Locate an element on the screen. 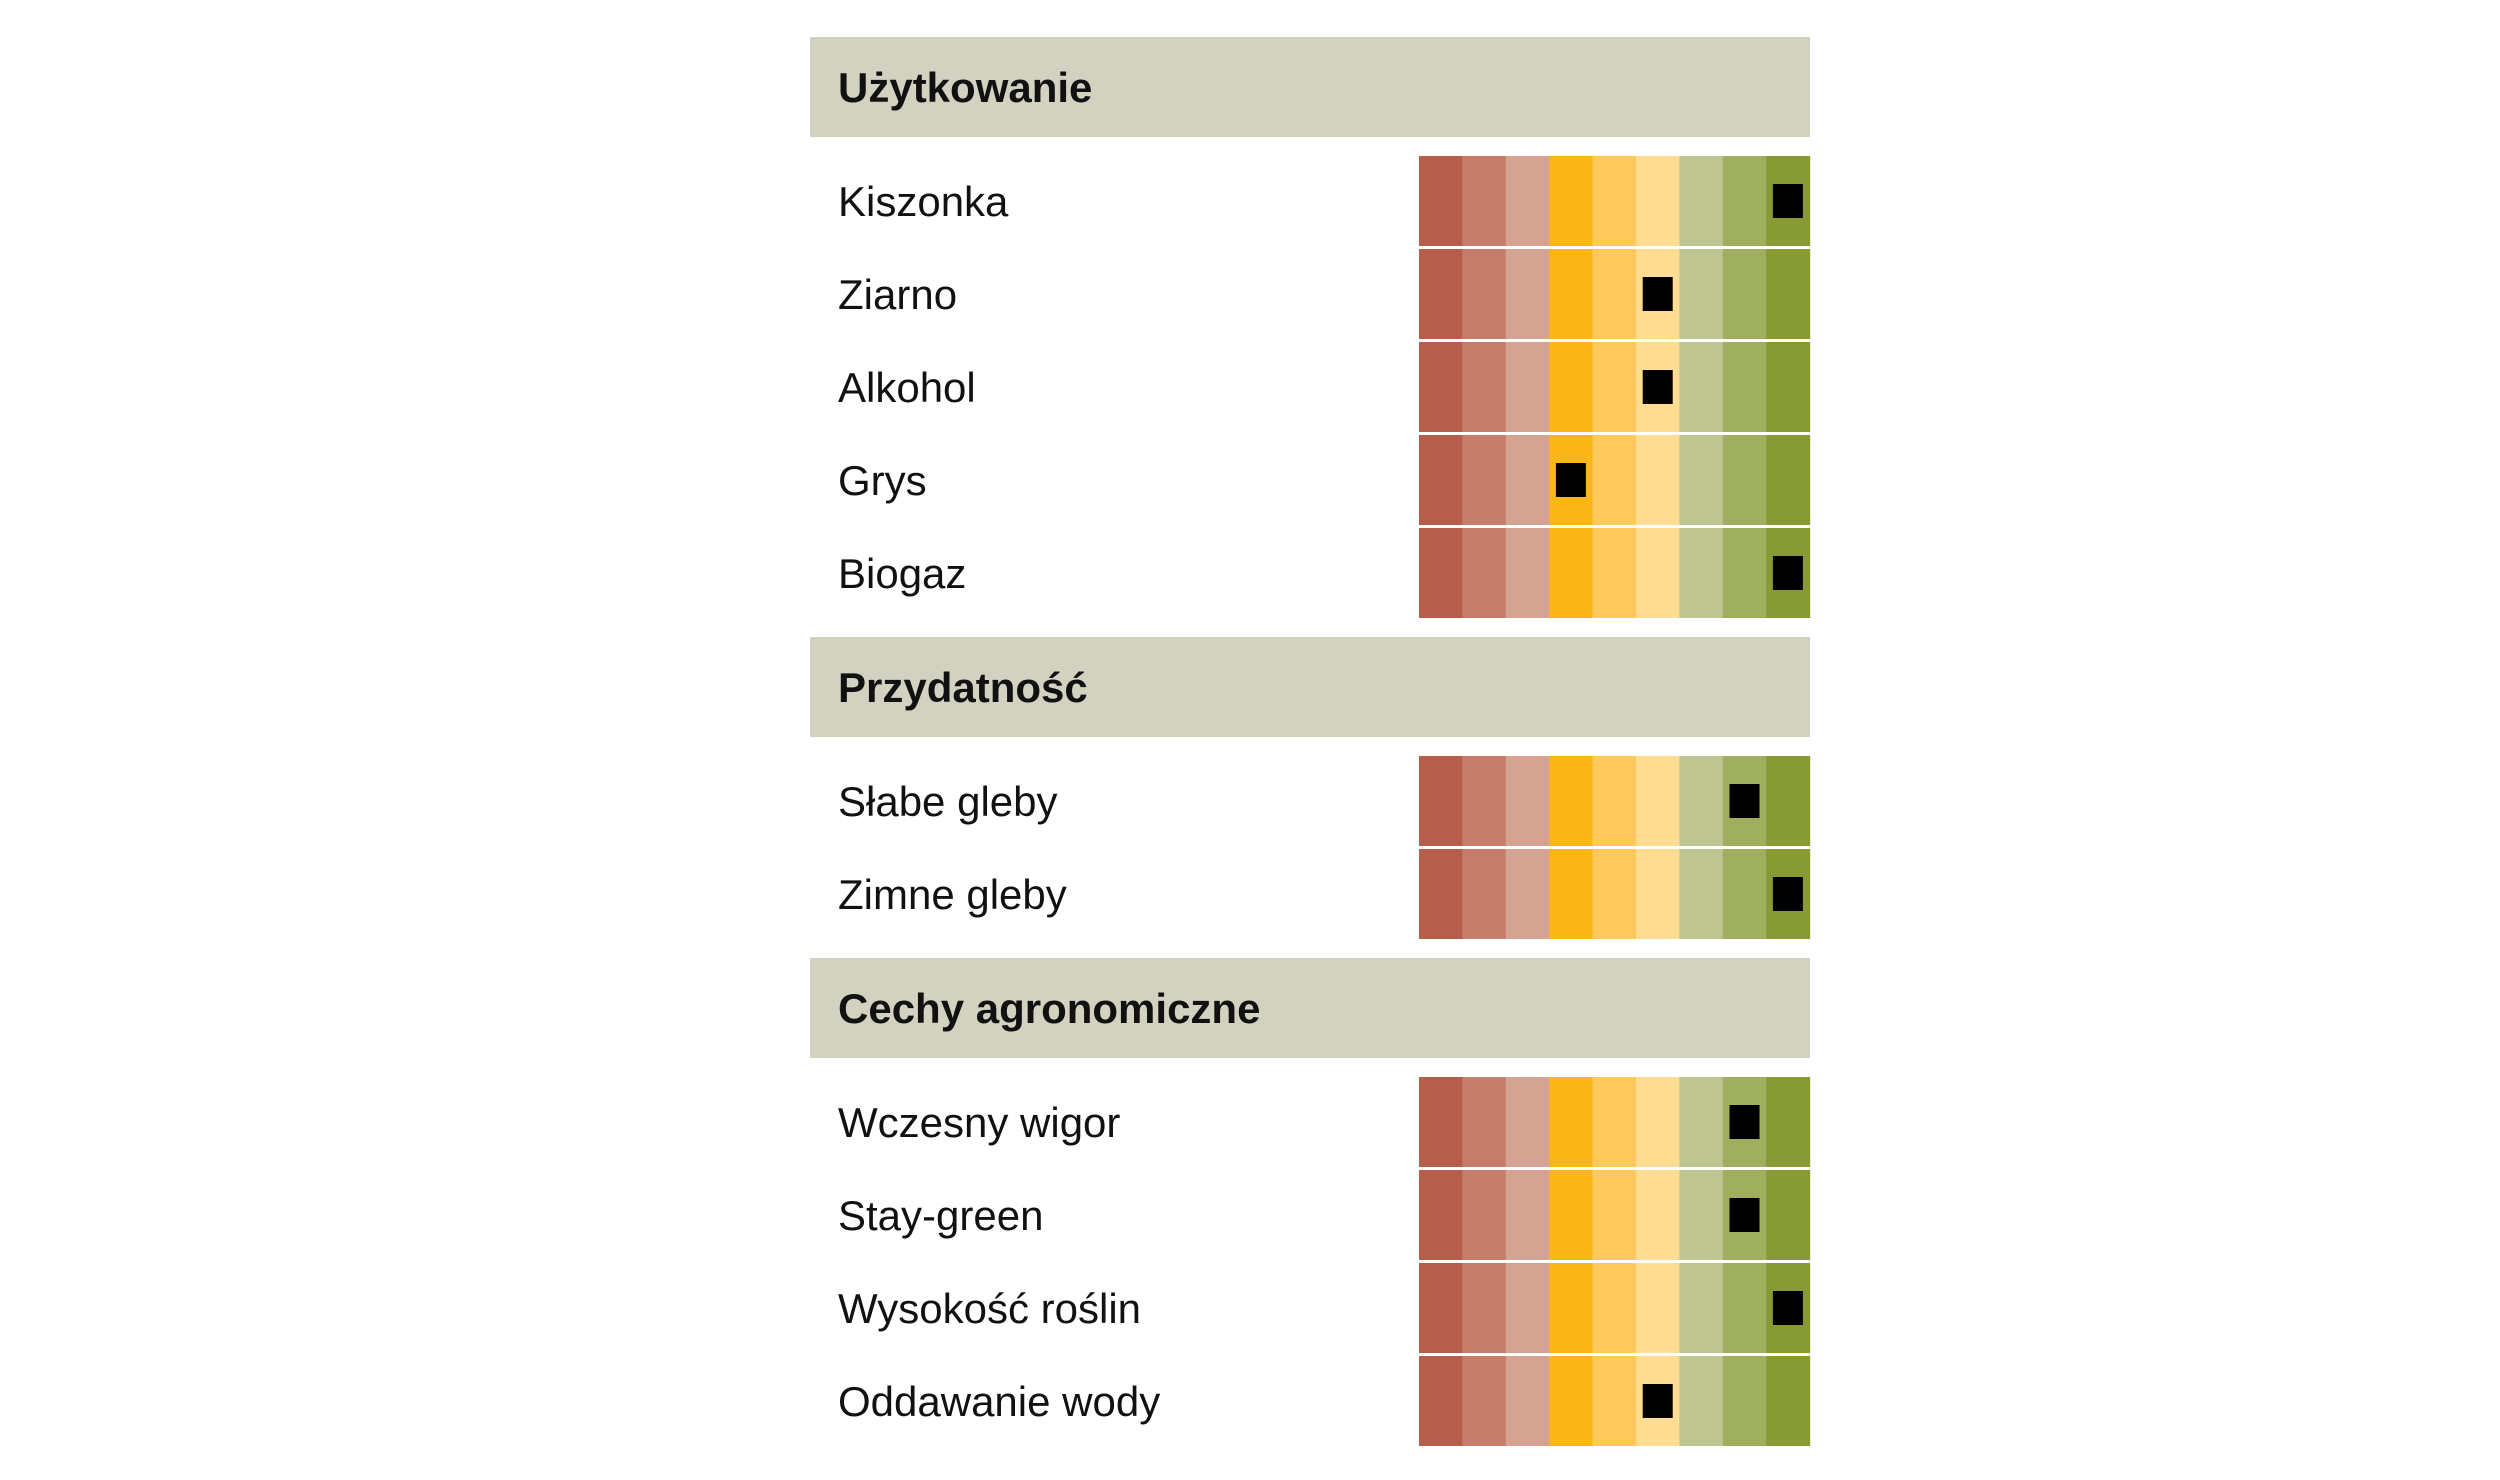 Image resolution: width=2500 pixels, height=1480 pixels. rating-row: Stay-green is located at coordinates (1324, 1215).